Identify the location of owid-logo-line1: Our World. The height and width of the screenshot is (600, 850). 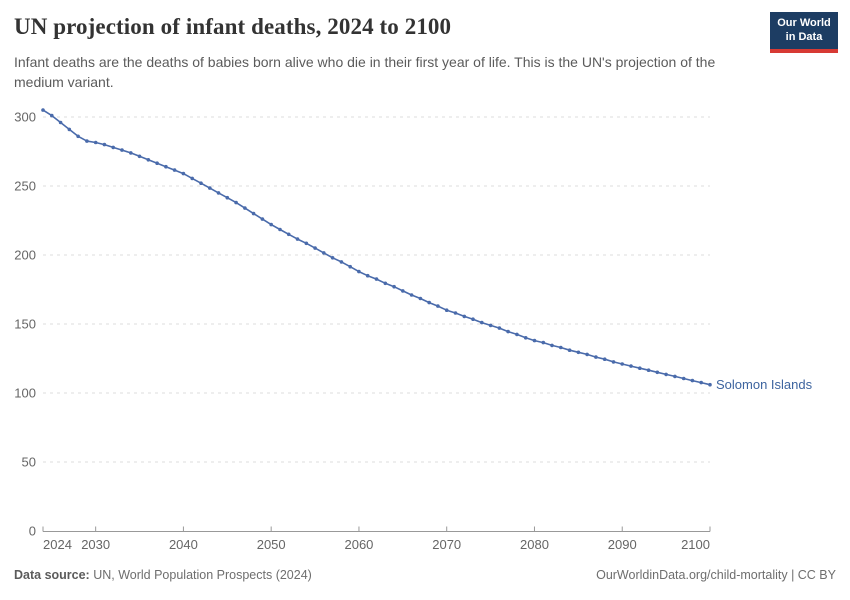
(804, 22).